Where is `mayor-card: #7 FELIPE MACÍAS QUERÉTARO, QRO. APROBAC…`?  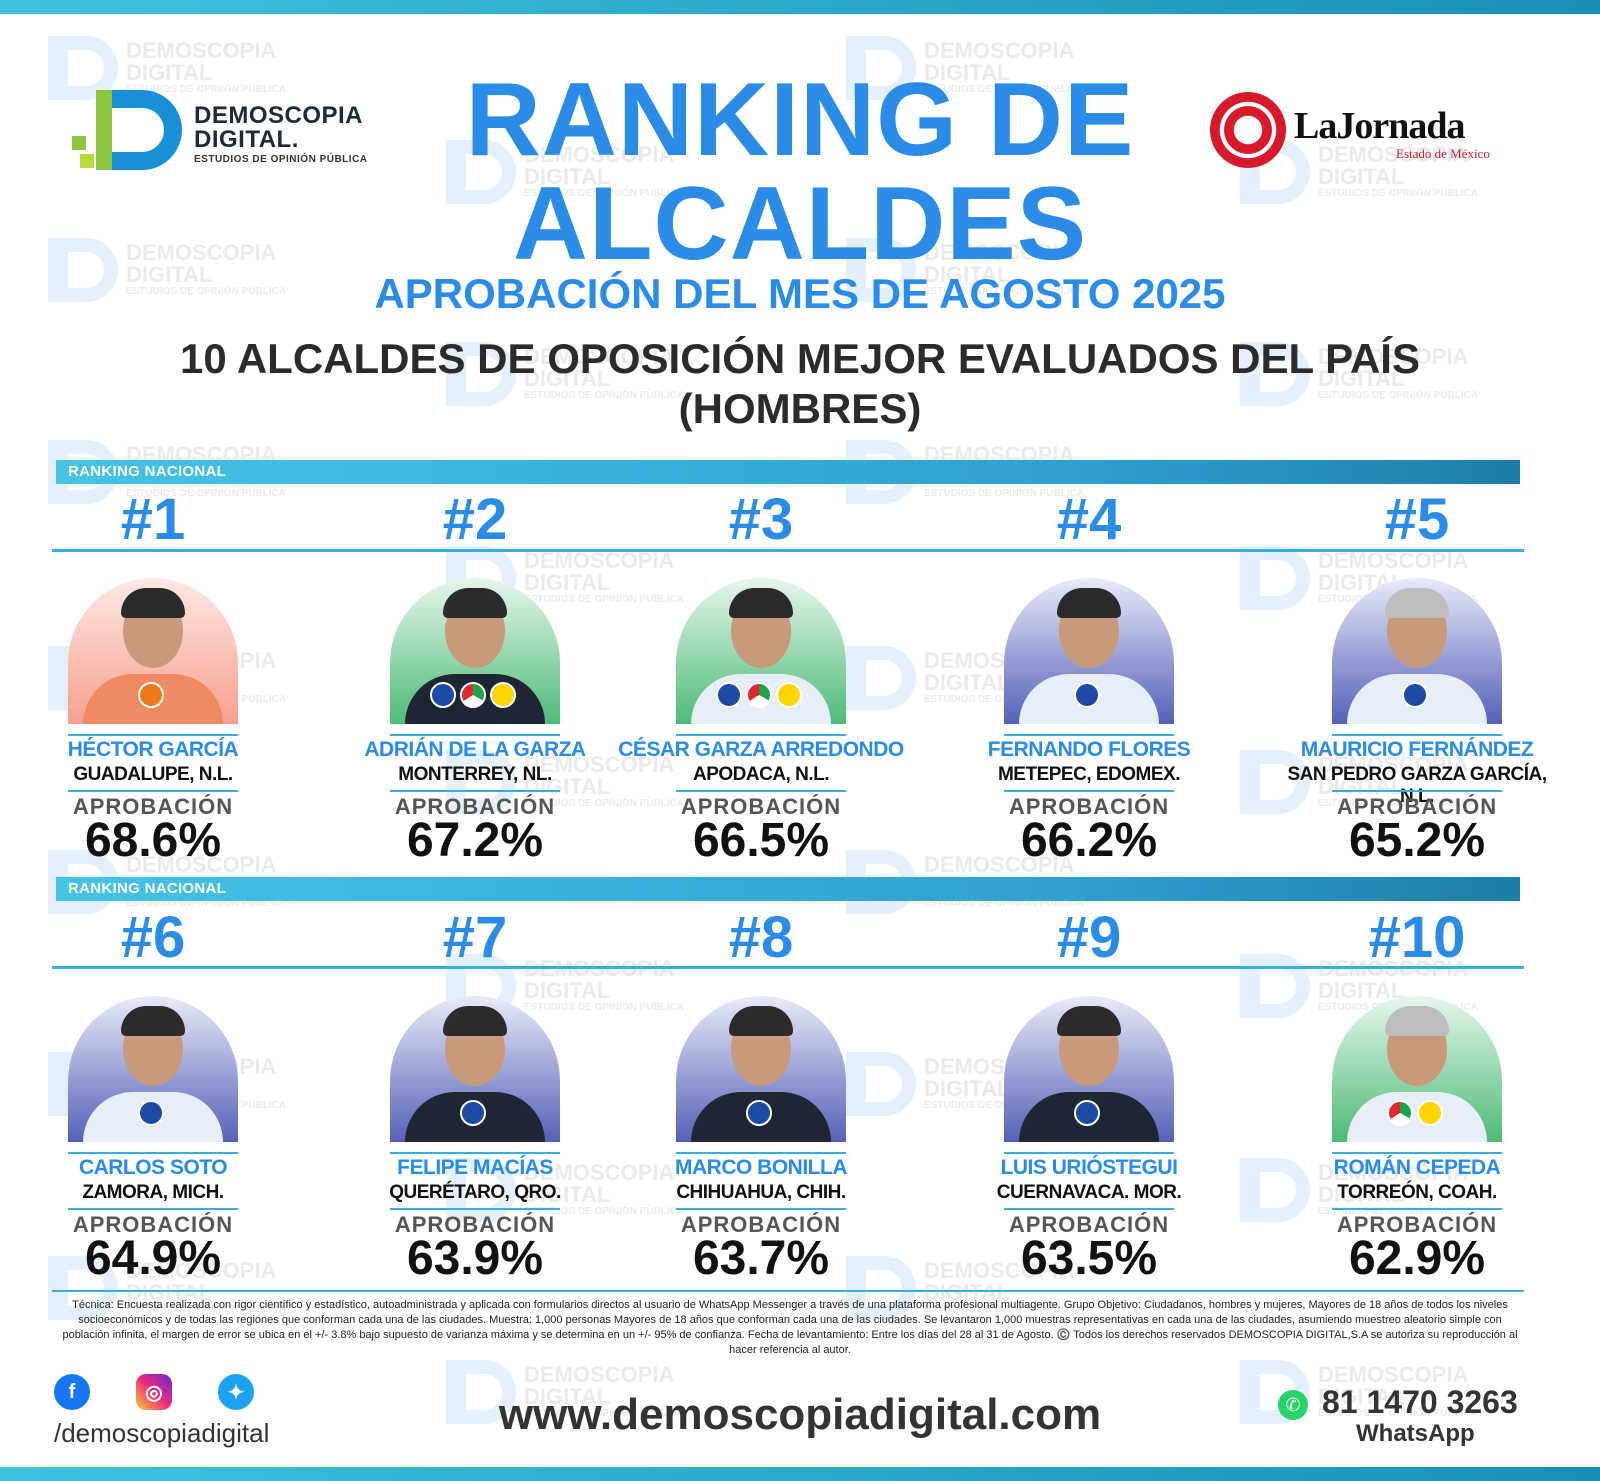 mayor-card: #7 FELIPE MACÍAS QUERÉTARO, QRO. APROBAC… is located at coordinates (475, 1094).